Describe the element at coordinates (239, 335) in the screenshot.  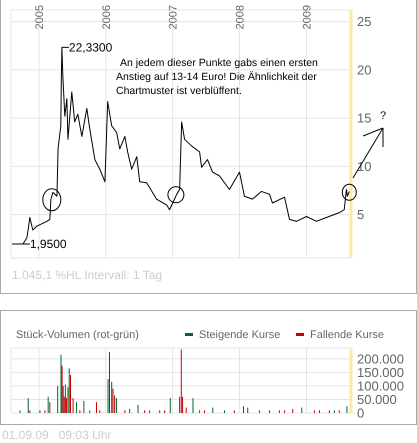
I see `legend-label: Steigende Kurse` at that location.